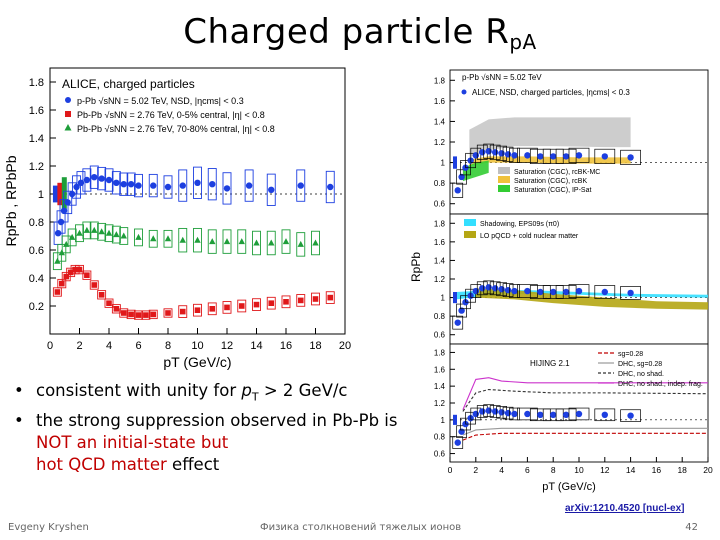 The width and height of the screenshot is (720, 540). I want to click on legend-entry: p-Pb √sNN = 5.02 TeV, NSD, |ηcms| < 0.3, so click(160, 101).